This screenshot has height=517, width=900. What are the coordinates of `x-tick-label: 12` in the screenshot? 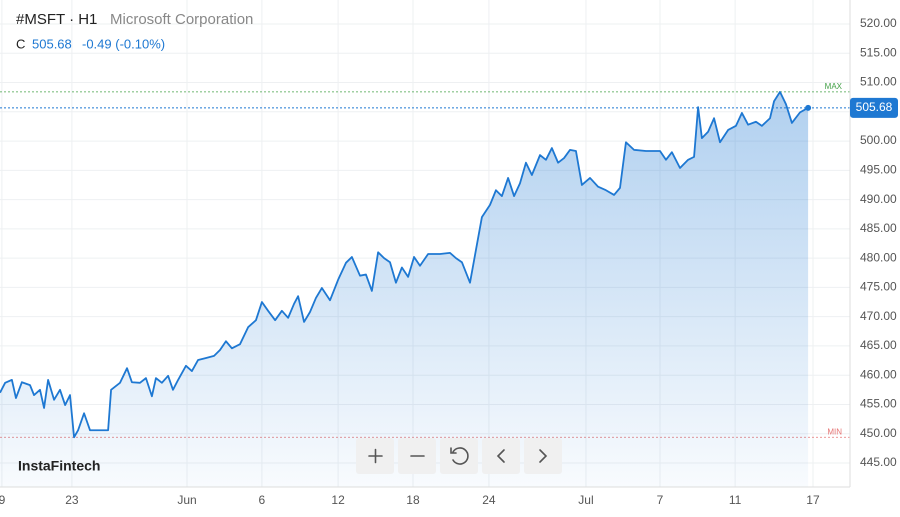 It's located at (338, 500).